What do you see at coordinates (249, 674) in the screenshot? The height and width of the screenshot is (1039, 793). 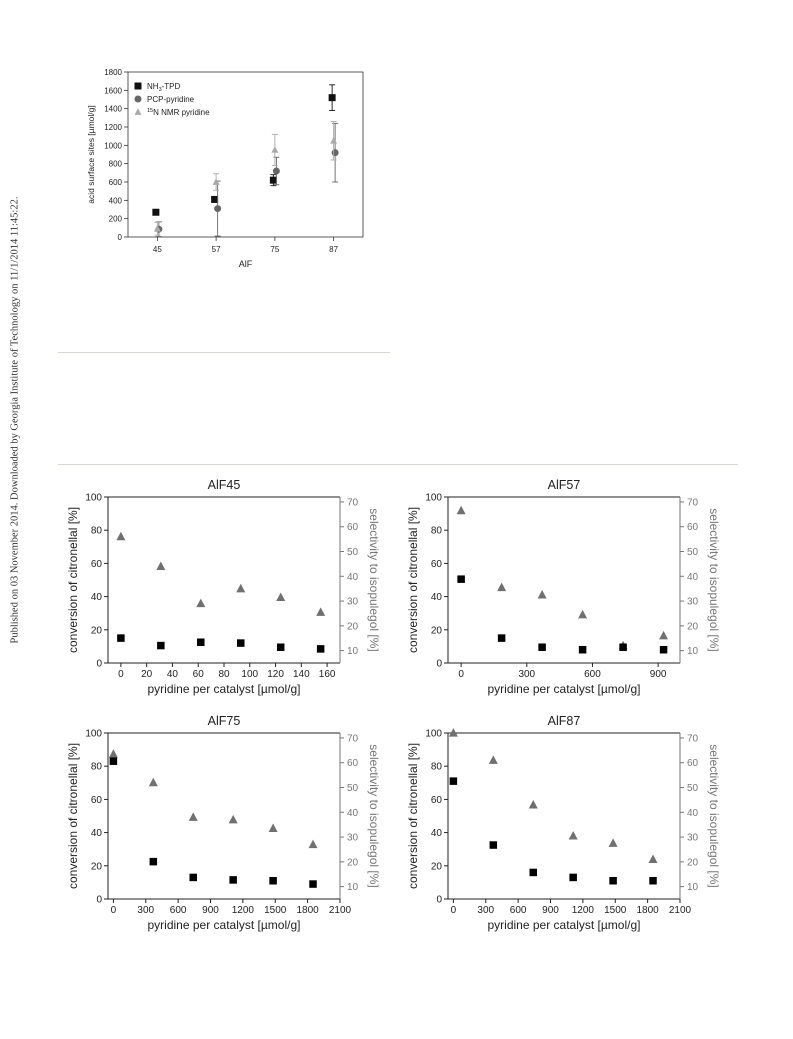 I see `x-tick-label: 100` at bounding box center [249, 674].